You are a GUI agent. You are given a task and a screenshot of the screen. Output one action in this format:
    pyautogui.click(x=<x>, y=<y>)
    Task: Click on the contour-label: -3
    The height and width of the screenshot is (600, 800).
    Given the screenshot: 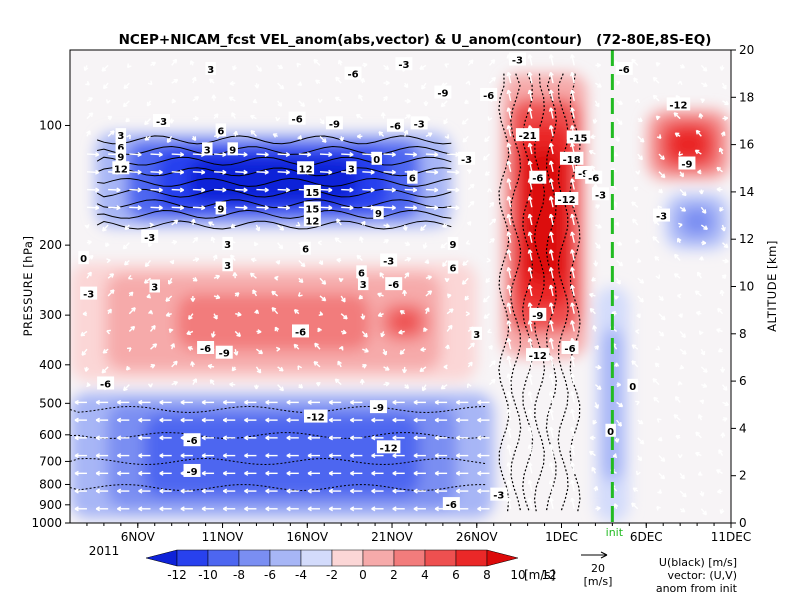 What is the action you would take?
    pyautogui.click(x=419, y=124)
    